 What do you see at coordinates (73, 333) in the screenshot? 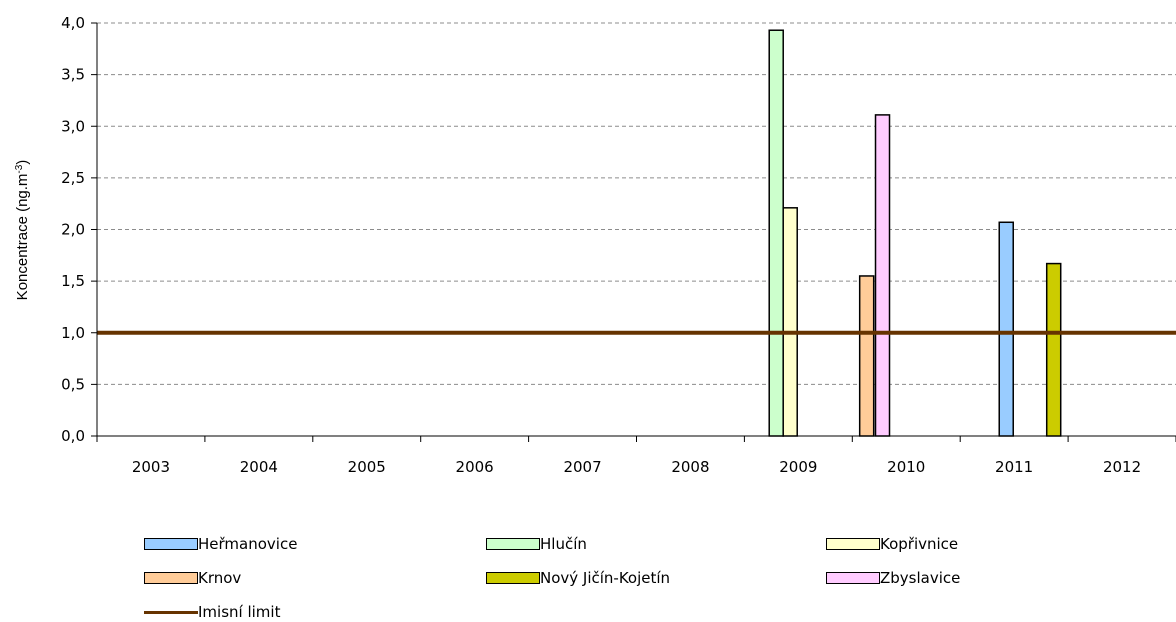
I see `y-tick-label: 1,0` at bounding box center [73, 333].